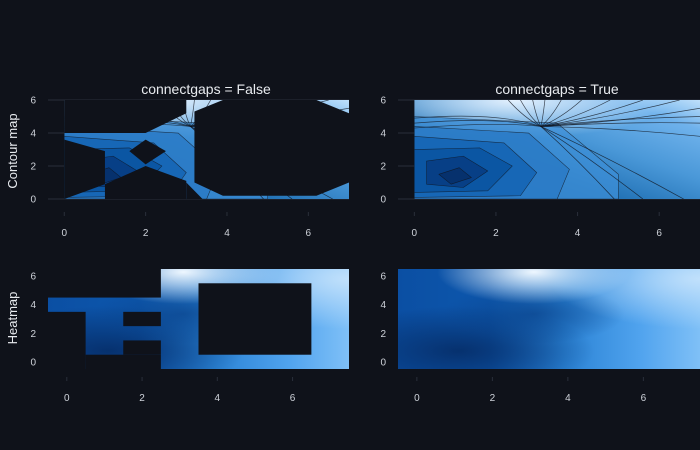 The image size is (700, 450). Describe the element at coordinates (194, 191) in the screenshot. I see `gap-corner` at that location.